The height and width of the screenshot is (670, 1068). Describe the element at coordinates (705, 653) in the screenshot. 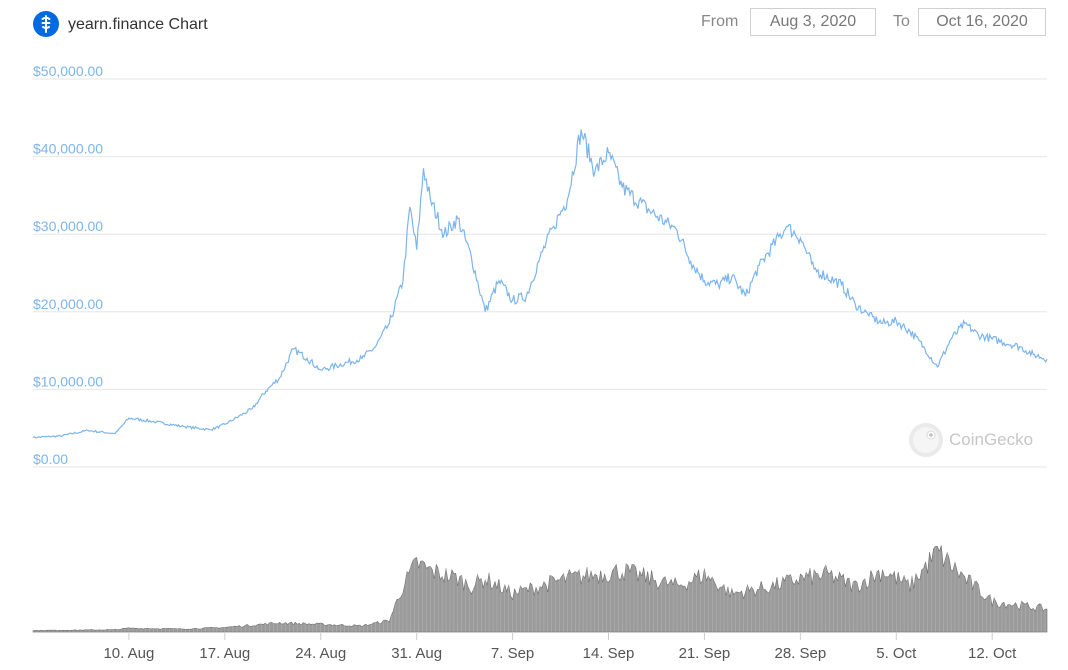

I see `x-tick-label: 21. Sep` at that location.